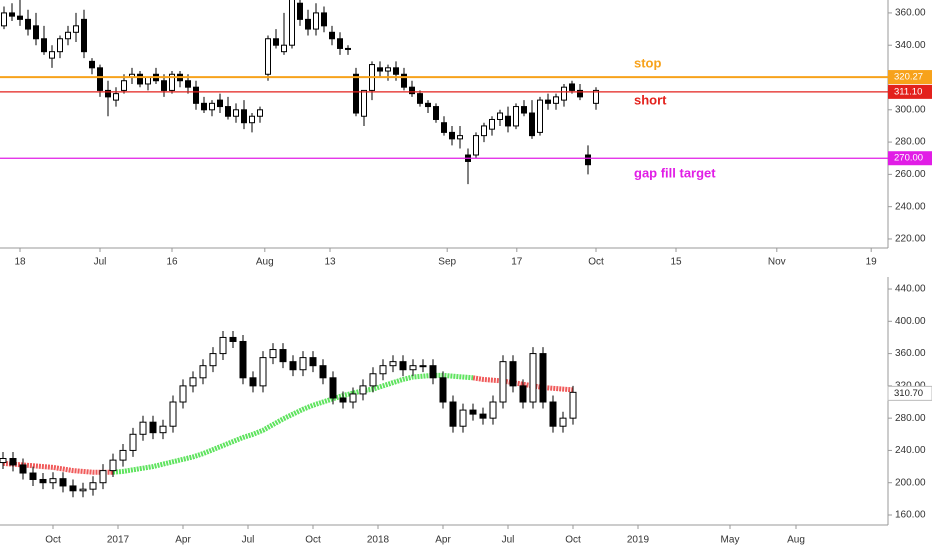  Describe the element at coordinates (330, 262) in the screenshot. I see `x-tick-label: 13` at that location.